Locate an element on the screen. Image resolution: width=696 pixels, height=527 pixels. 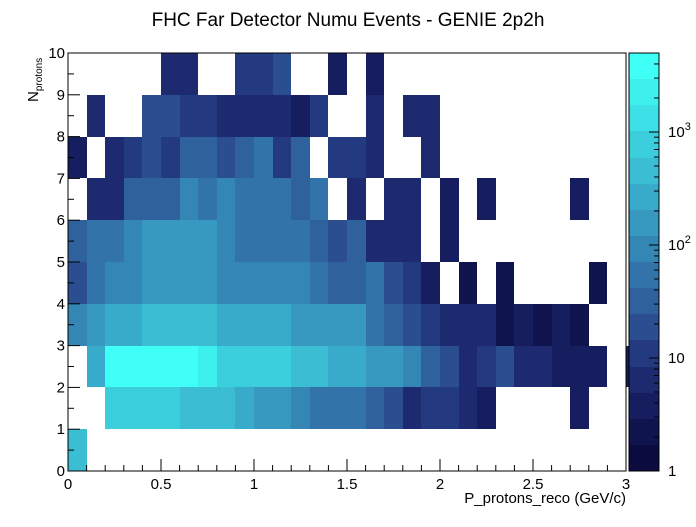
x-tick-label: 2.5 is located at coordinates (533, 484).